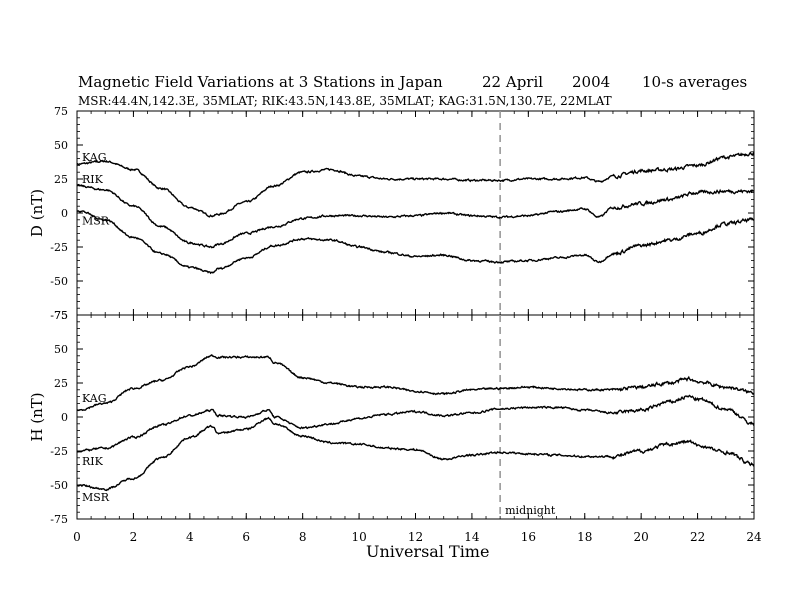 Image resolution: width=792 pixels, height=612 pixels. What do you see at coordinates (96, 497) in the screenshot?
I see `bottom-panel-series-label-msr: MSR` at bounding box center [96, 497].